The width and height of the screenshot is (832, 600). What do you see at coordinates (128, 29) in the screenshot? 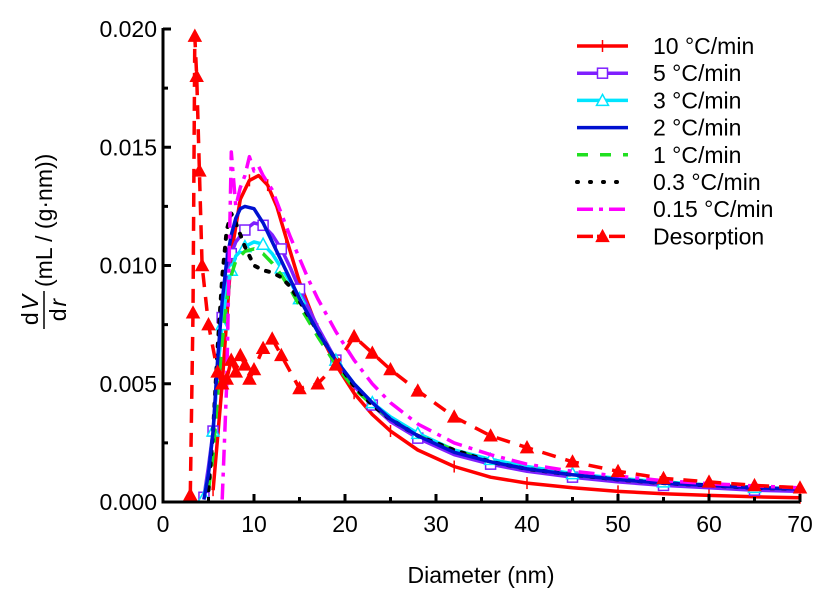
I see `y-tick-label: 0.020` at bounding box center [128, 29].